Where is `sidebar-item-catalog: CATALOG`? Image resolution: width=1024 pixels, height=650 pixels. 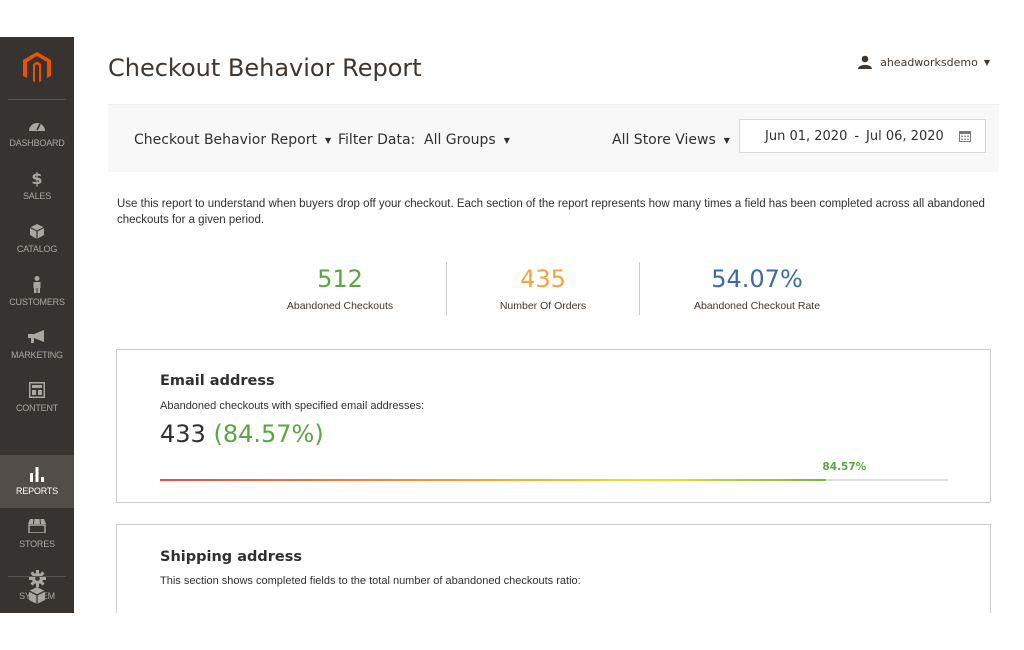
sidebar-item-catalog: CATALOG is located at coordinates (37, 239).